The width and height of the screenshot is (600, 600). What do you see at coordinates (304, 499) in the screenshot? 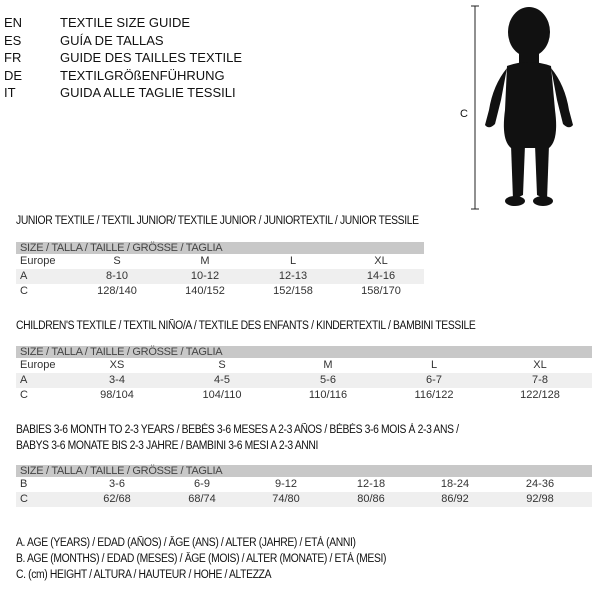
I see `table-row: C 62/68 68/74 74/80 80/86 86/92 92/98` at bounding box center [304, 499].